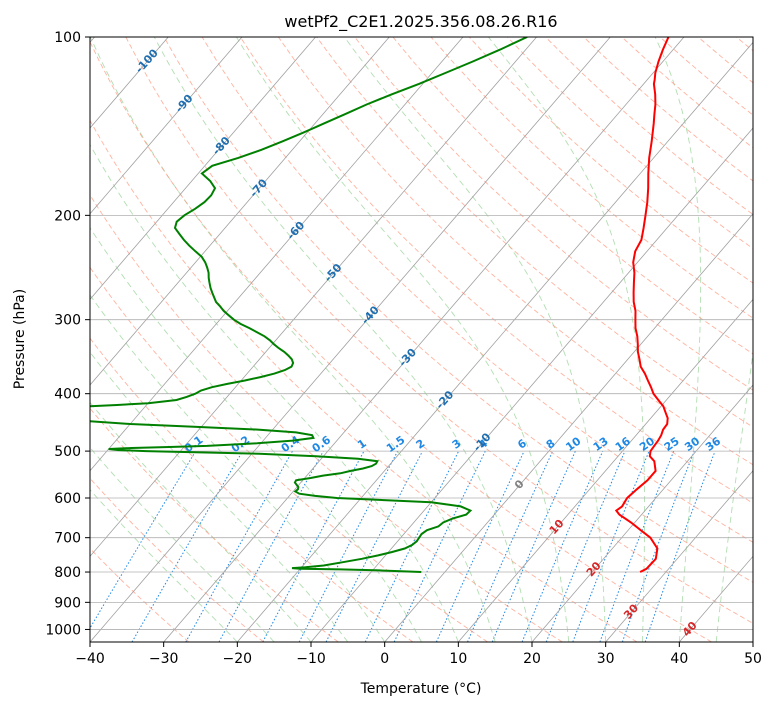 Image resolution: width=775 pixels, height=708 pixels. What do you see at coordinates (67, 216) in the screenshot?
I see `y-tick-label: 200` at bounding box center [67, 216].